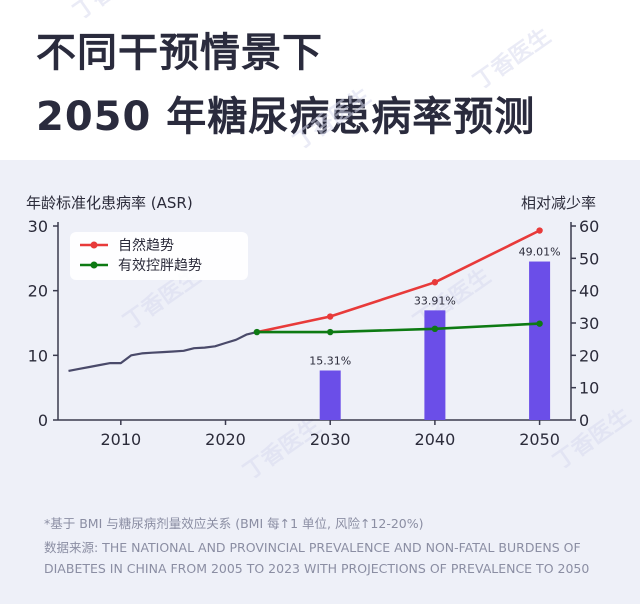  I want to click on x-tick-label: 2030, so click(330, 439).